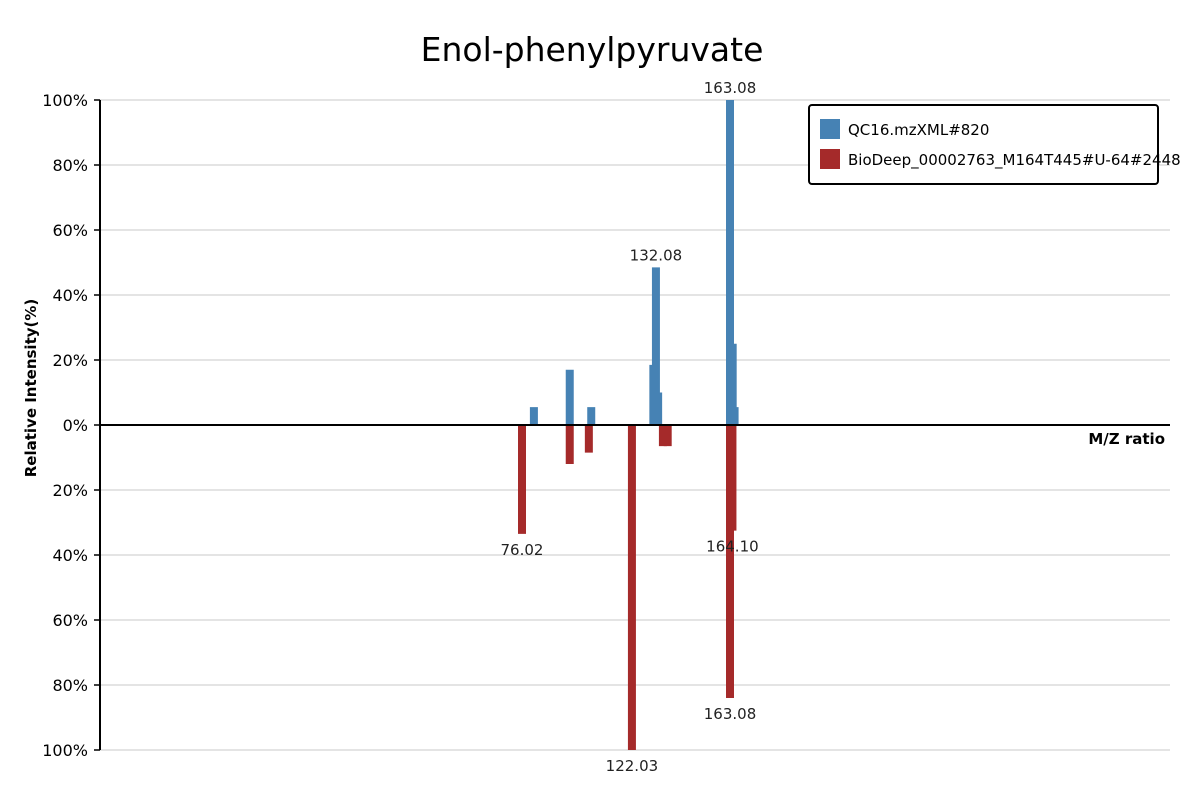  I want to click on legend-label-qc16: QC16.mzXML#820, so click(918, 130).